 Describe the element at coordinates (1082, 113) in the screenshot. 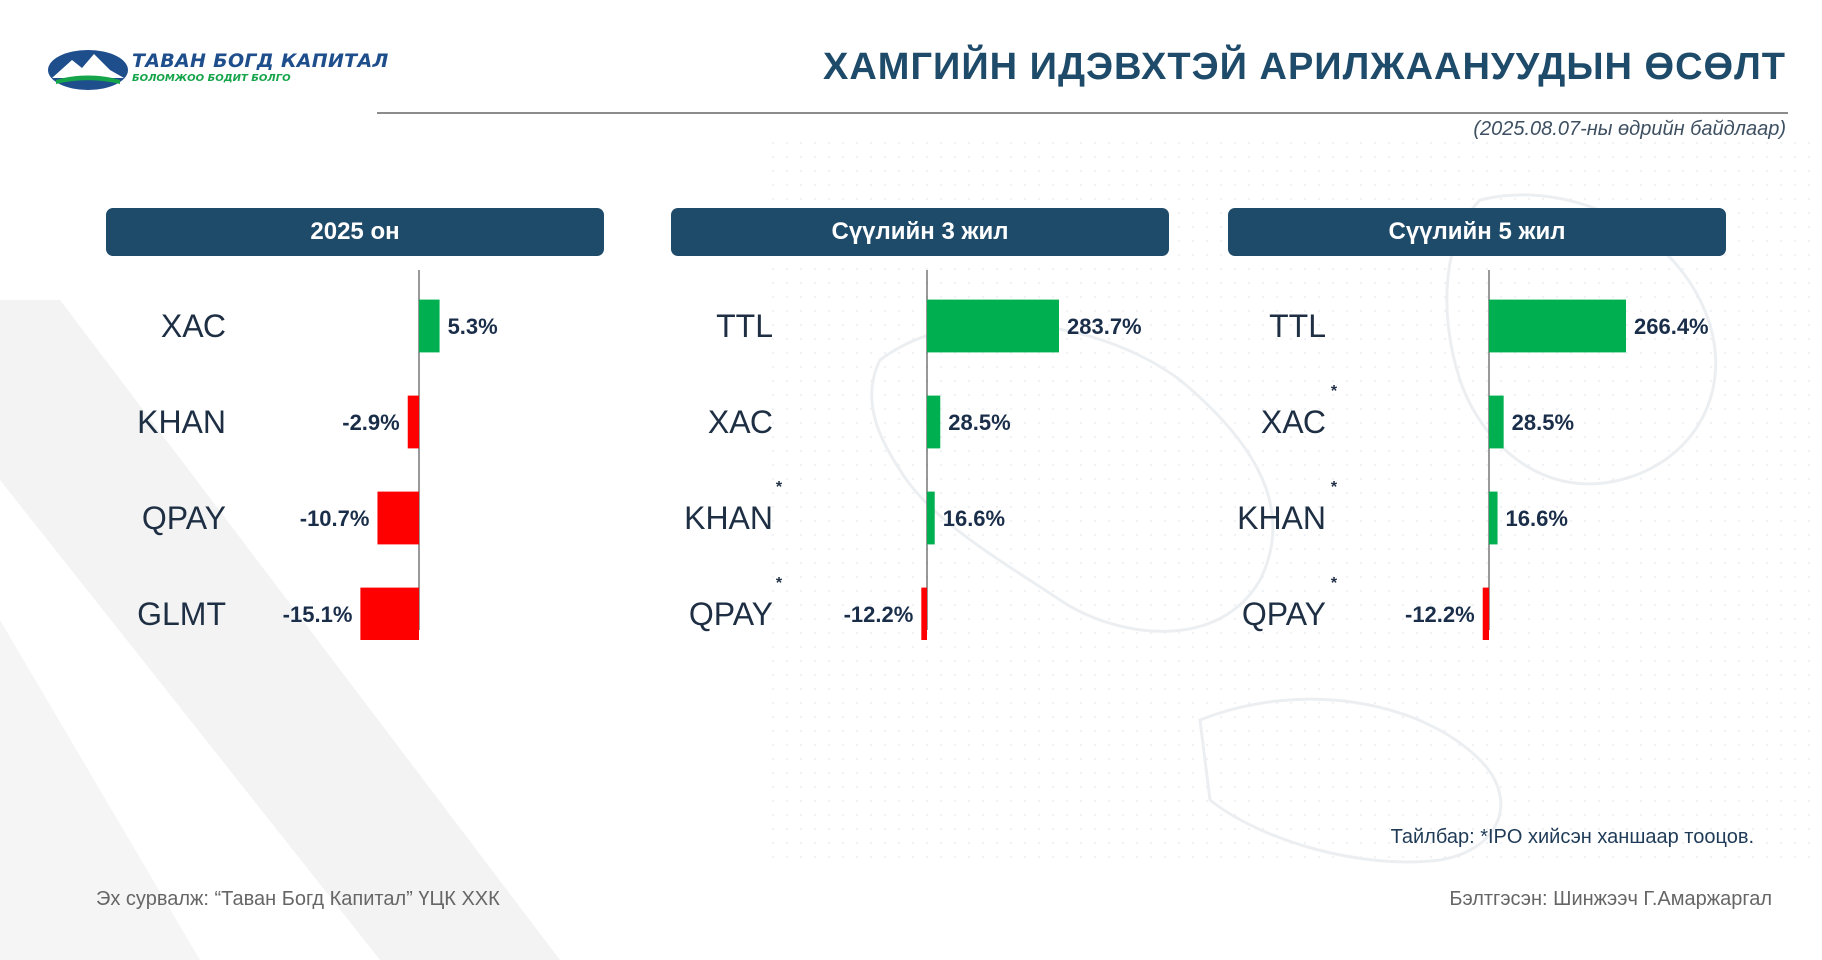

I see `title-divider` at that location.